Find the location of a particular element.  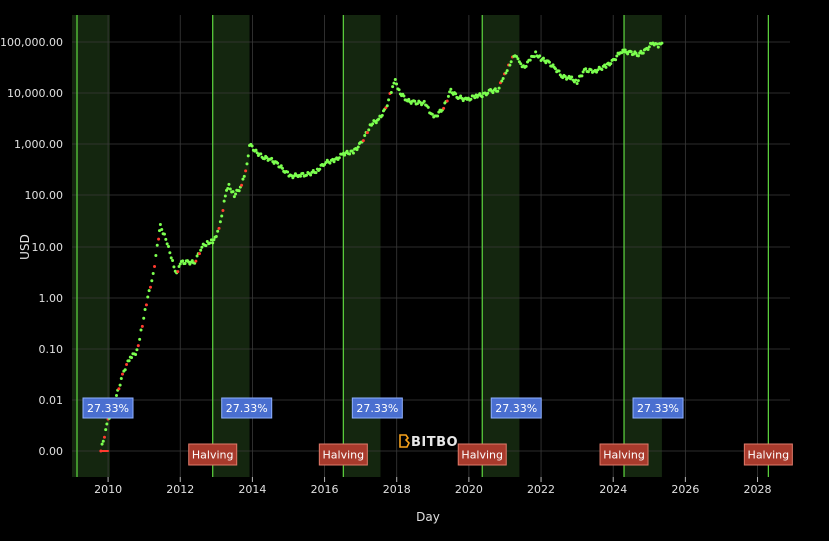

halving-label-2: Halving is located at coordinates (343, 454).